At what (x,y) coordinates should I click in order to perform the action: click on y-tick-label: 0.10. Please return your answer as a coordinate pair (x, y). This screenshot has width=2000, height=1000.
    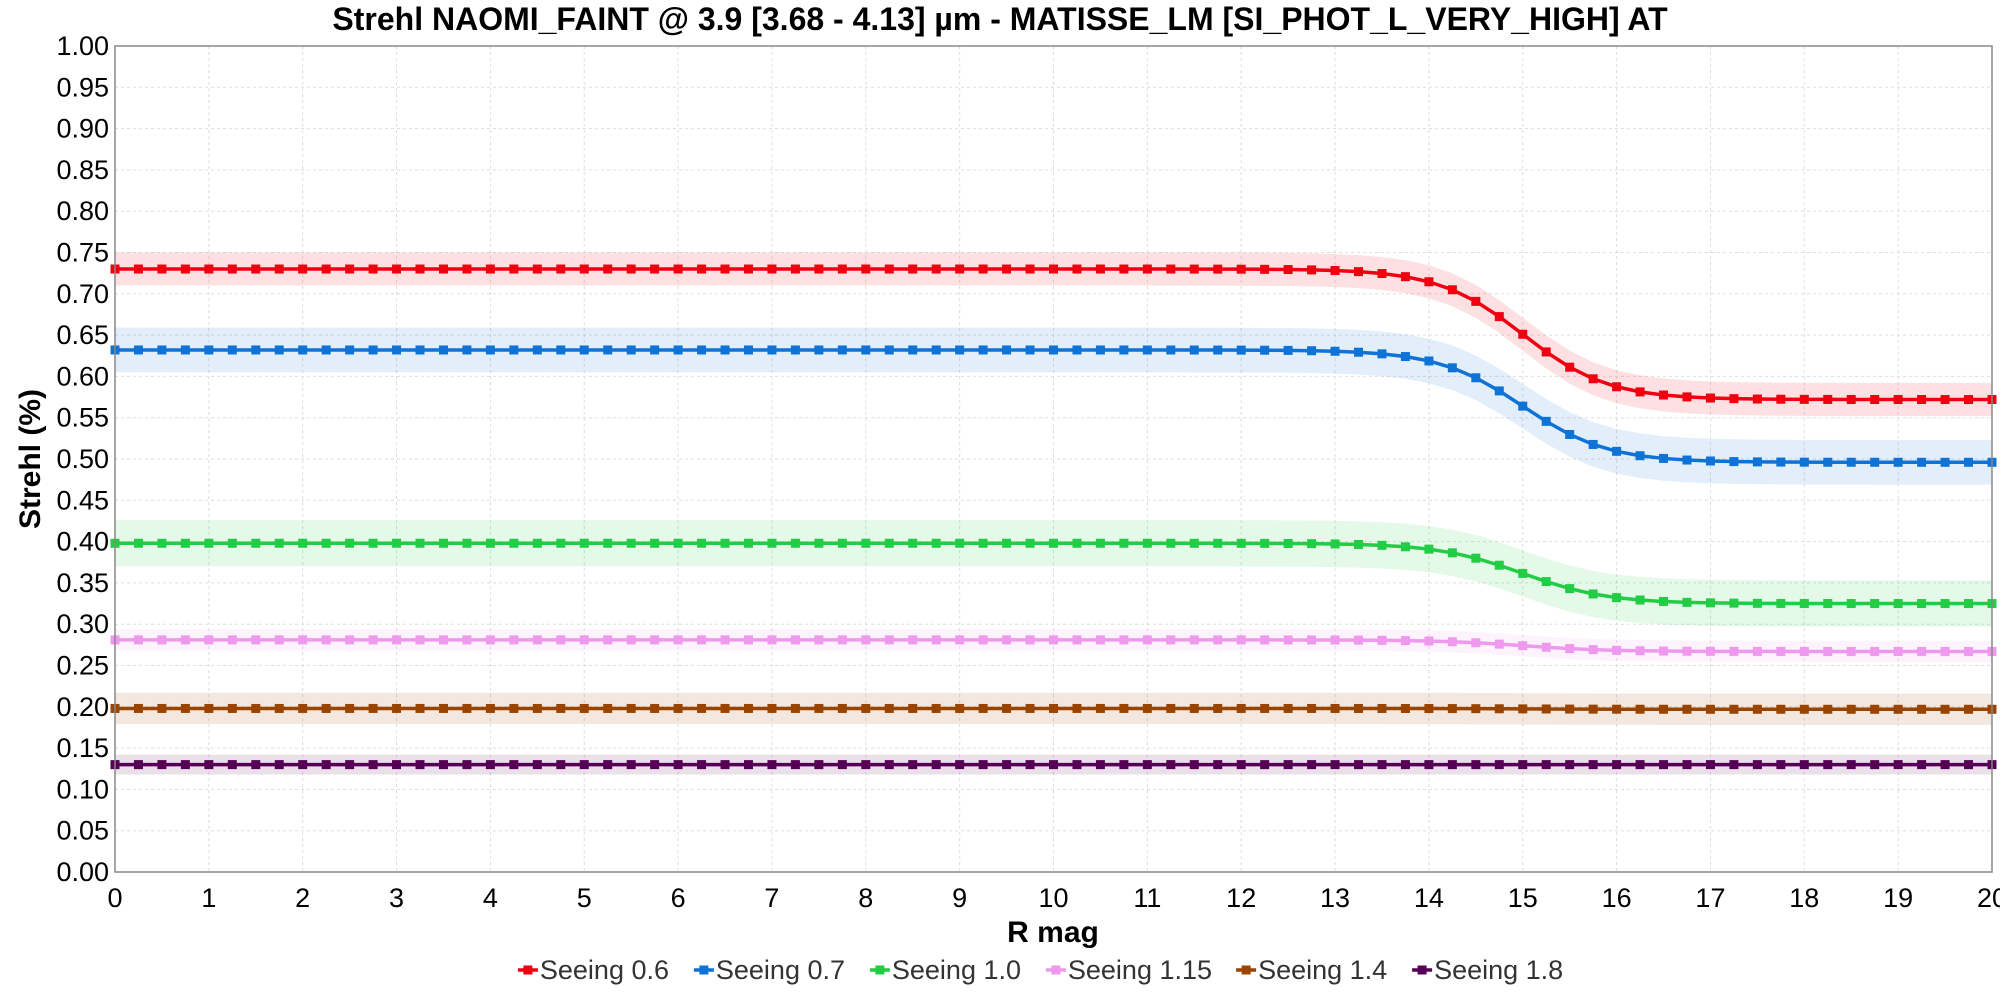
    Looking at the image, I should click on (82, 789).